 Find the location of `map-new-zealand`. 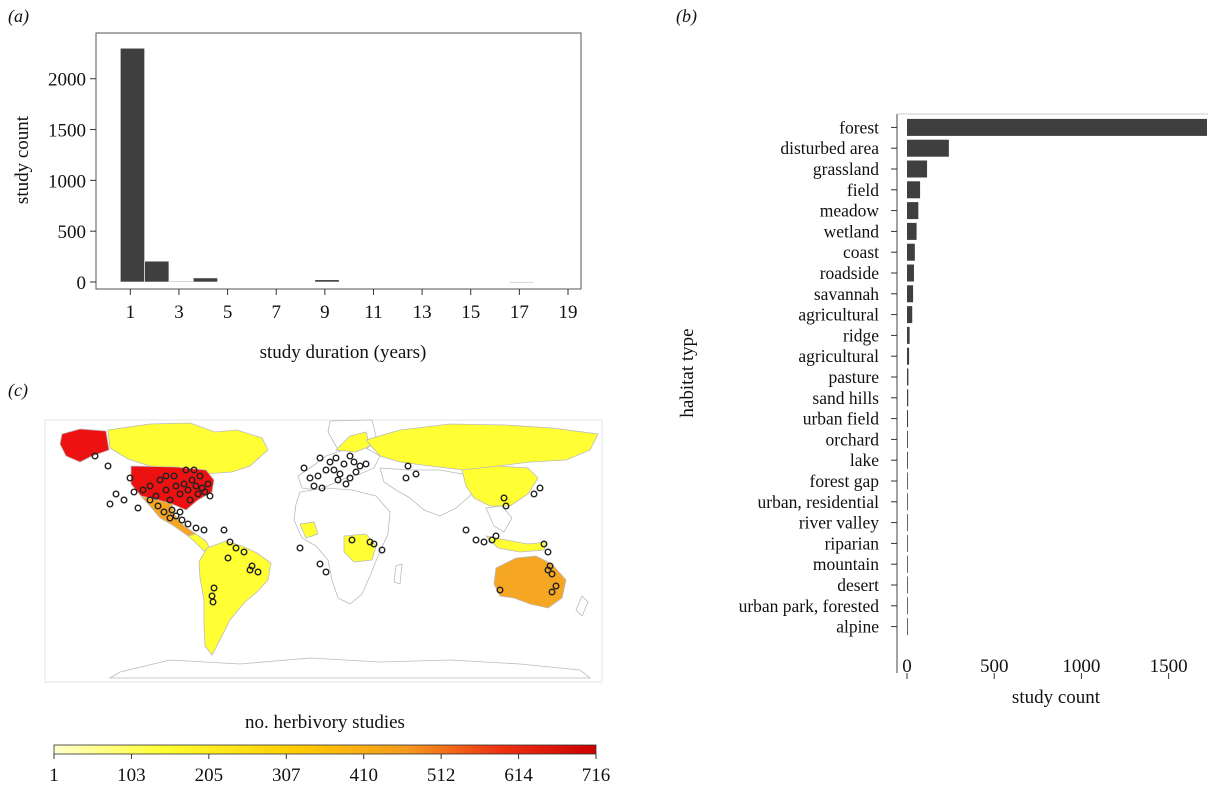

map-new-zealand is located at coordinates (582, 606).